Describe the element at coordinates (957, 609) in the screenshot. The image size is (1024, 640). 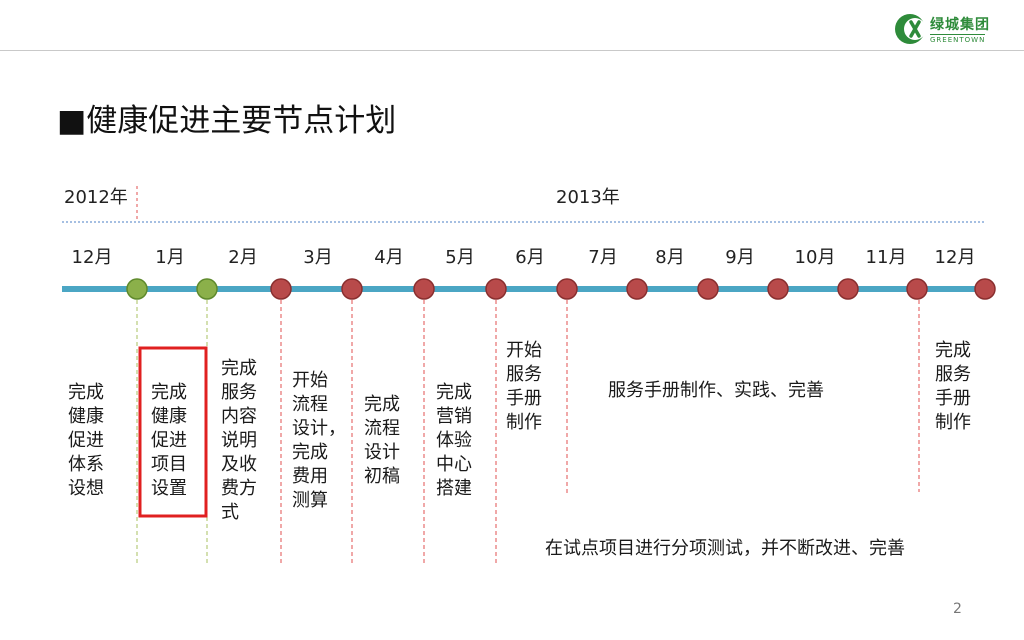
I see `page-number: 2` at that location.